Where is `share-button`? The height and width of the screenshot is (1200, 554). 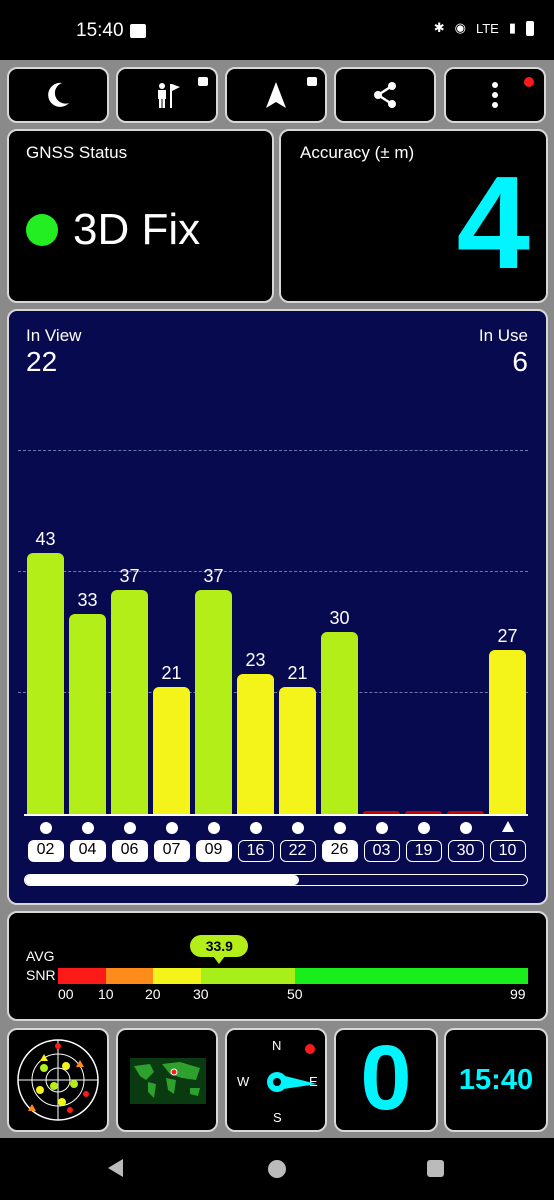 share-button is located at coordinates (385, 95).